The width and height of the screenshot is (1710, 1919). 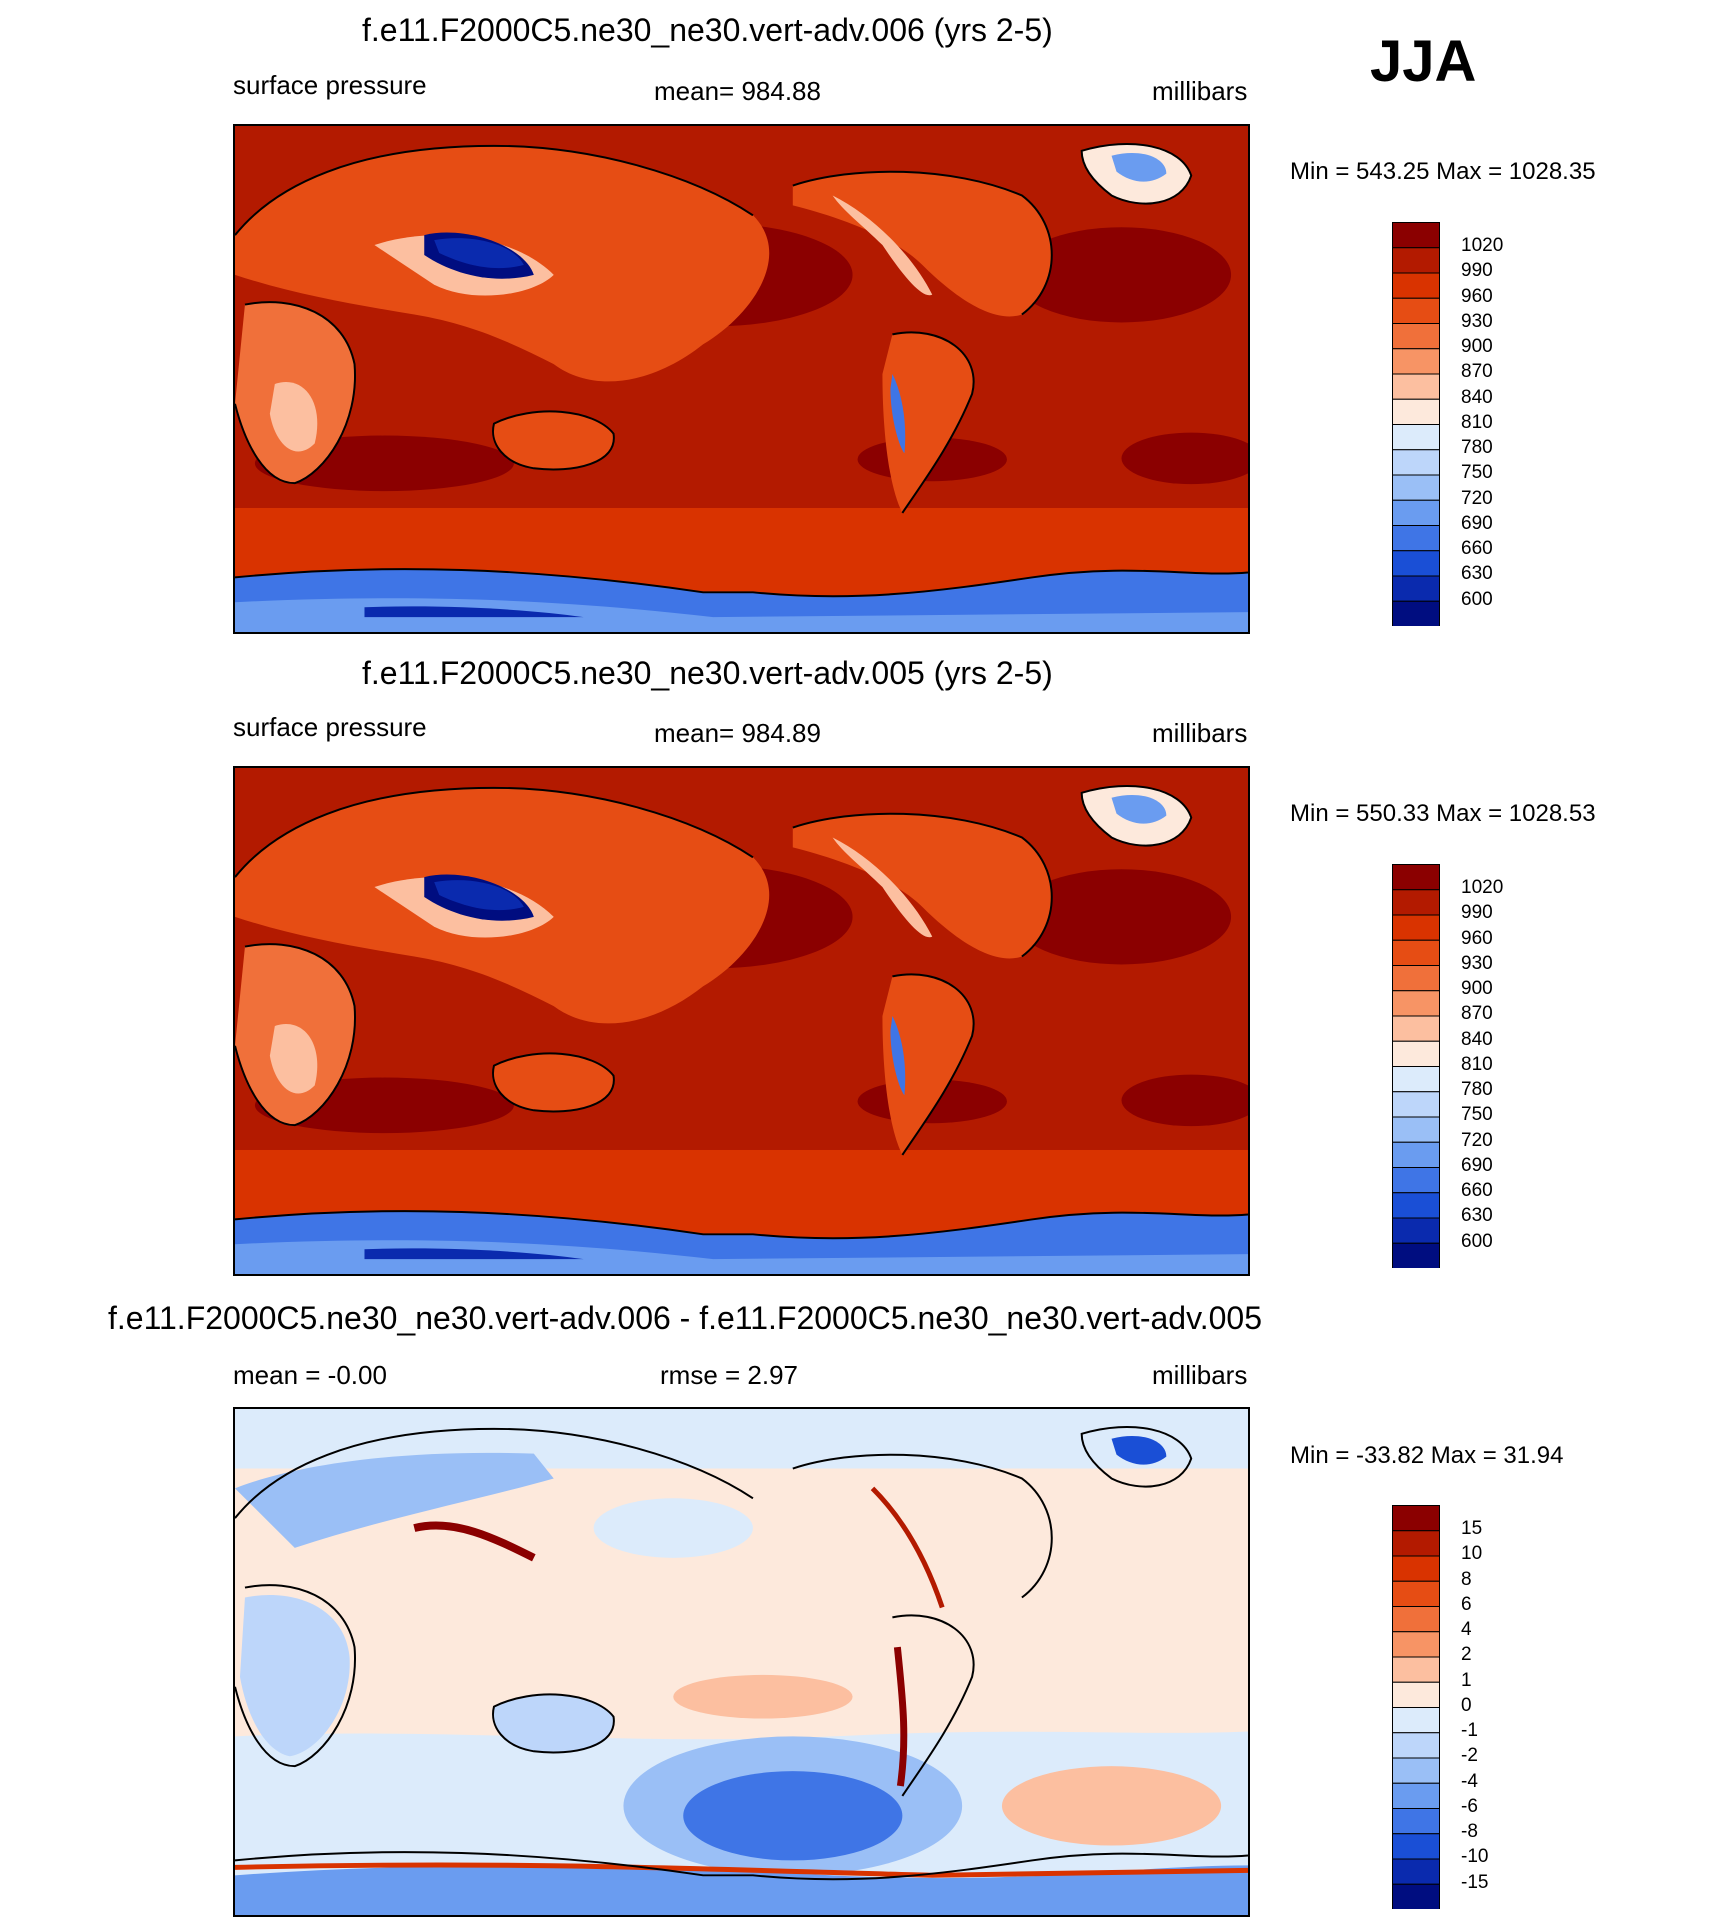 What do you see at coordinates (729, 1375) in the screenshot?
I see `panel-3-rmse: rmse = 2.97` at bounding box center [729, 1375].